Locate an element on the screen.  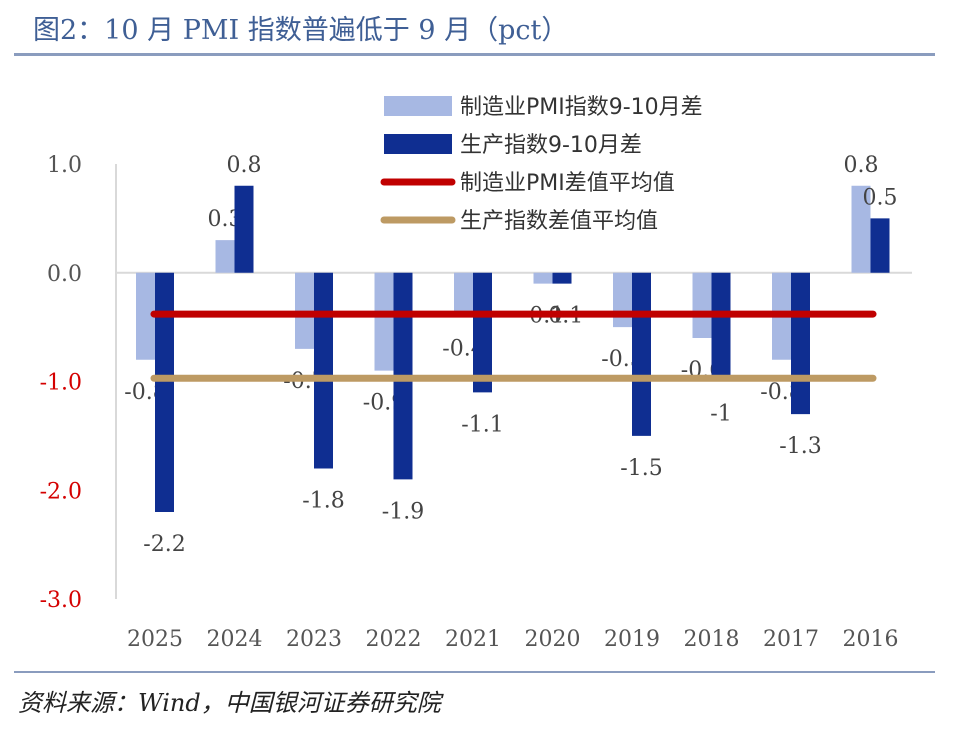
data-label: -1 is located at coordinates (720, 414).